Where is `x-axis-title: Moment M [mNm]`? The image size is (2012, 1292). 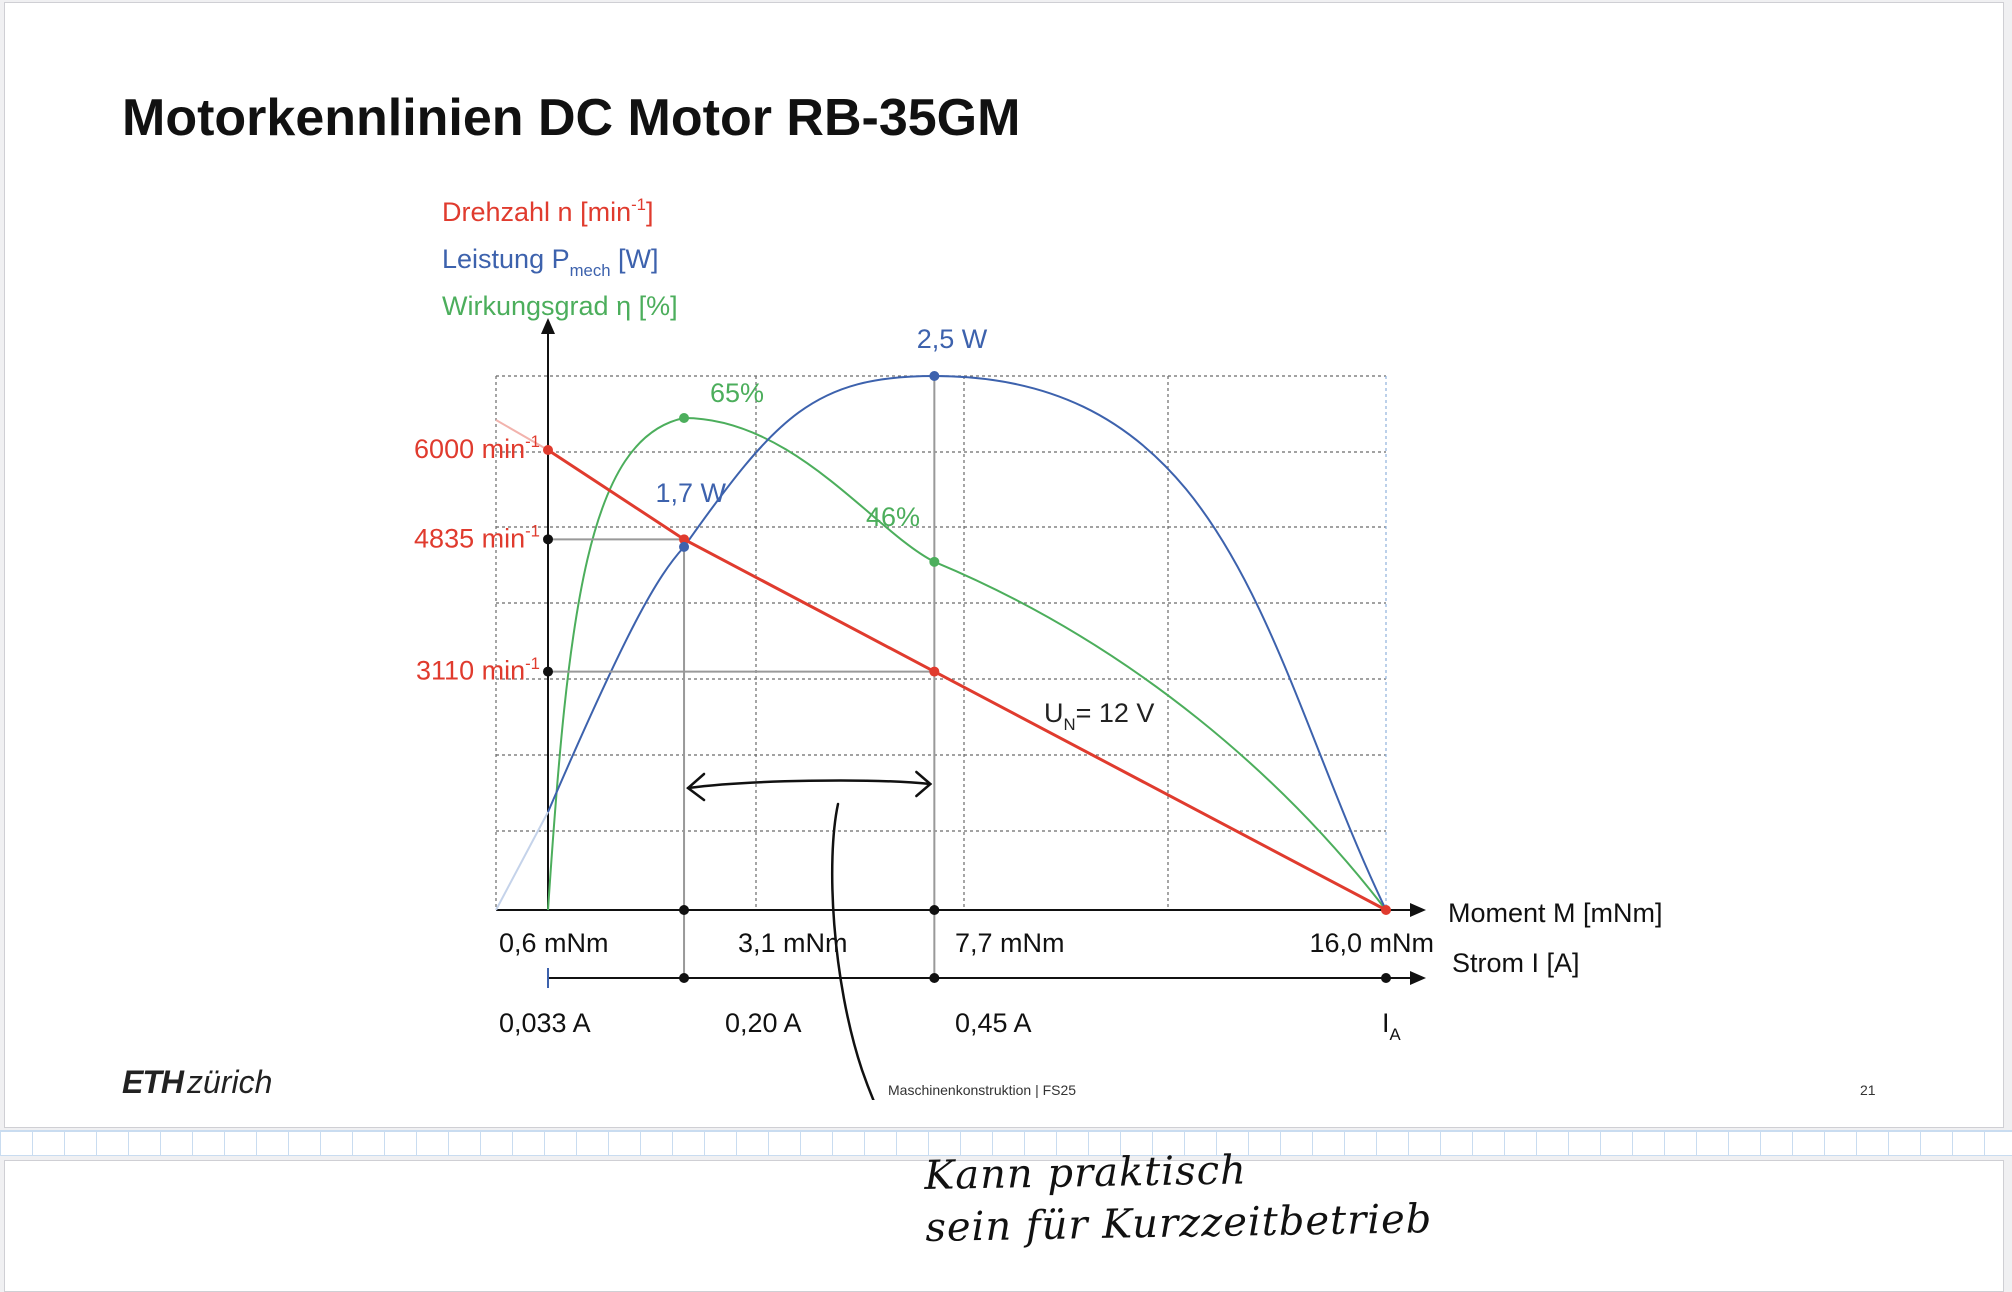 x-axis-title: Moment M [mNm] is located at coordinates (1555, 913).